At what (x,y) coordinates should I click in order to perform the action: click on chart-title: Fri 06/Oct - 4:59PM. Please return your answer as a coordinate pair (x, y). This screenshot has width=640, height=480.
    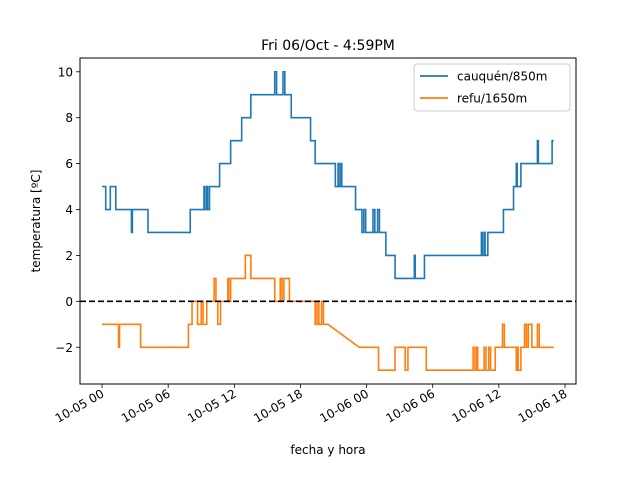
    Looking at the image, I should click on (328, 46).